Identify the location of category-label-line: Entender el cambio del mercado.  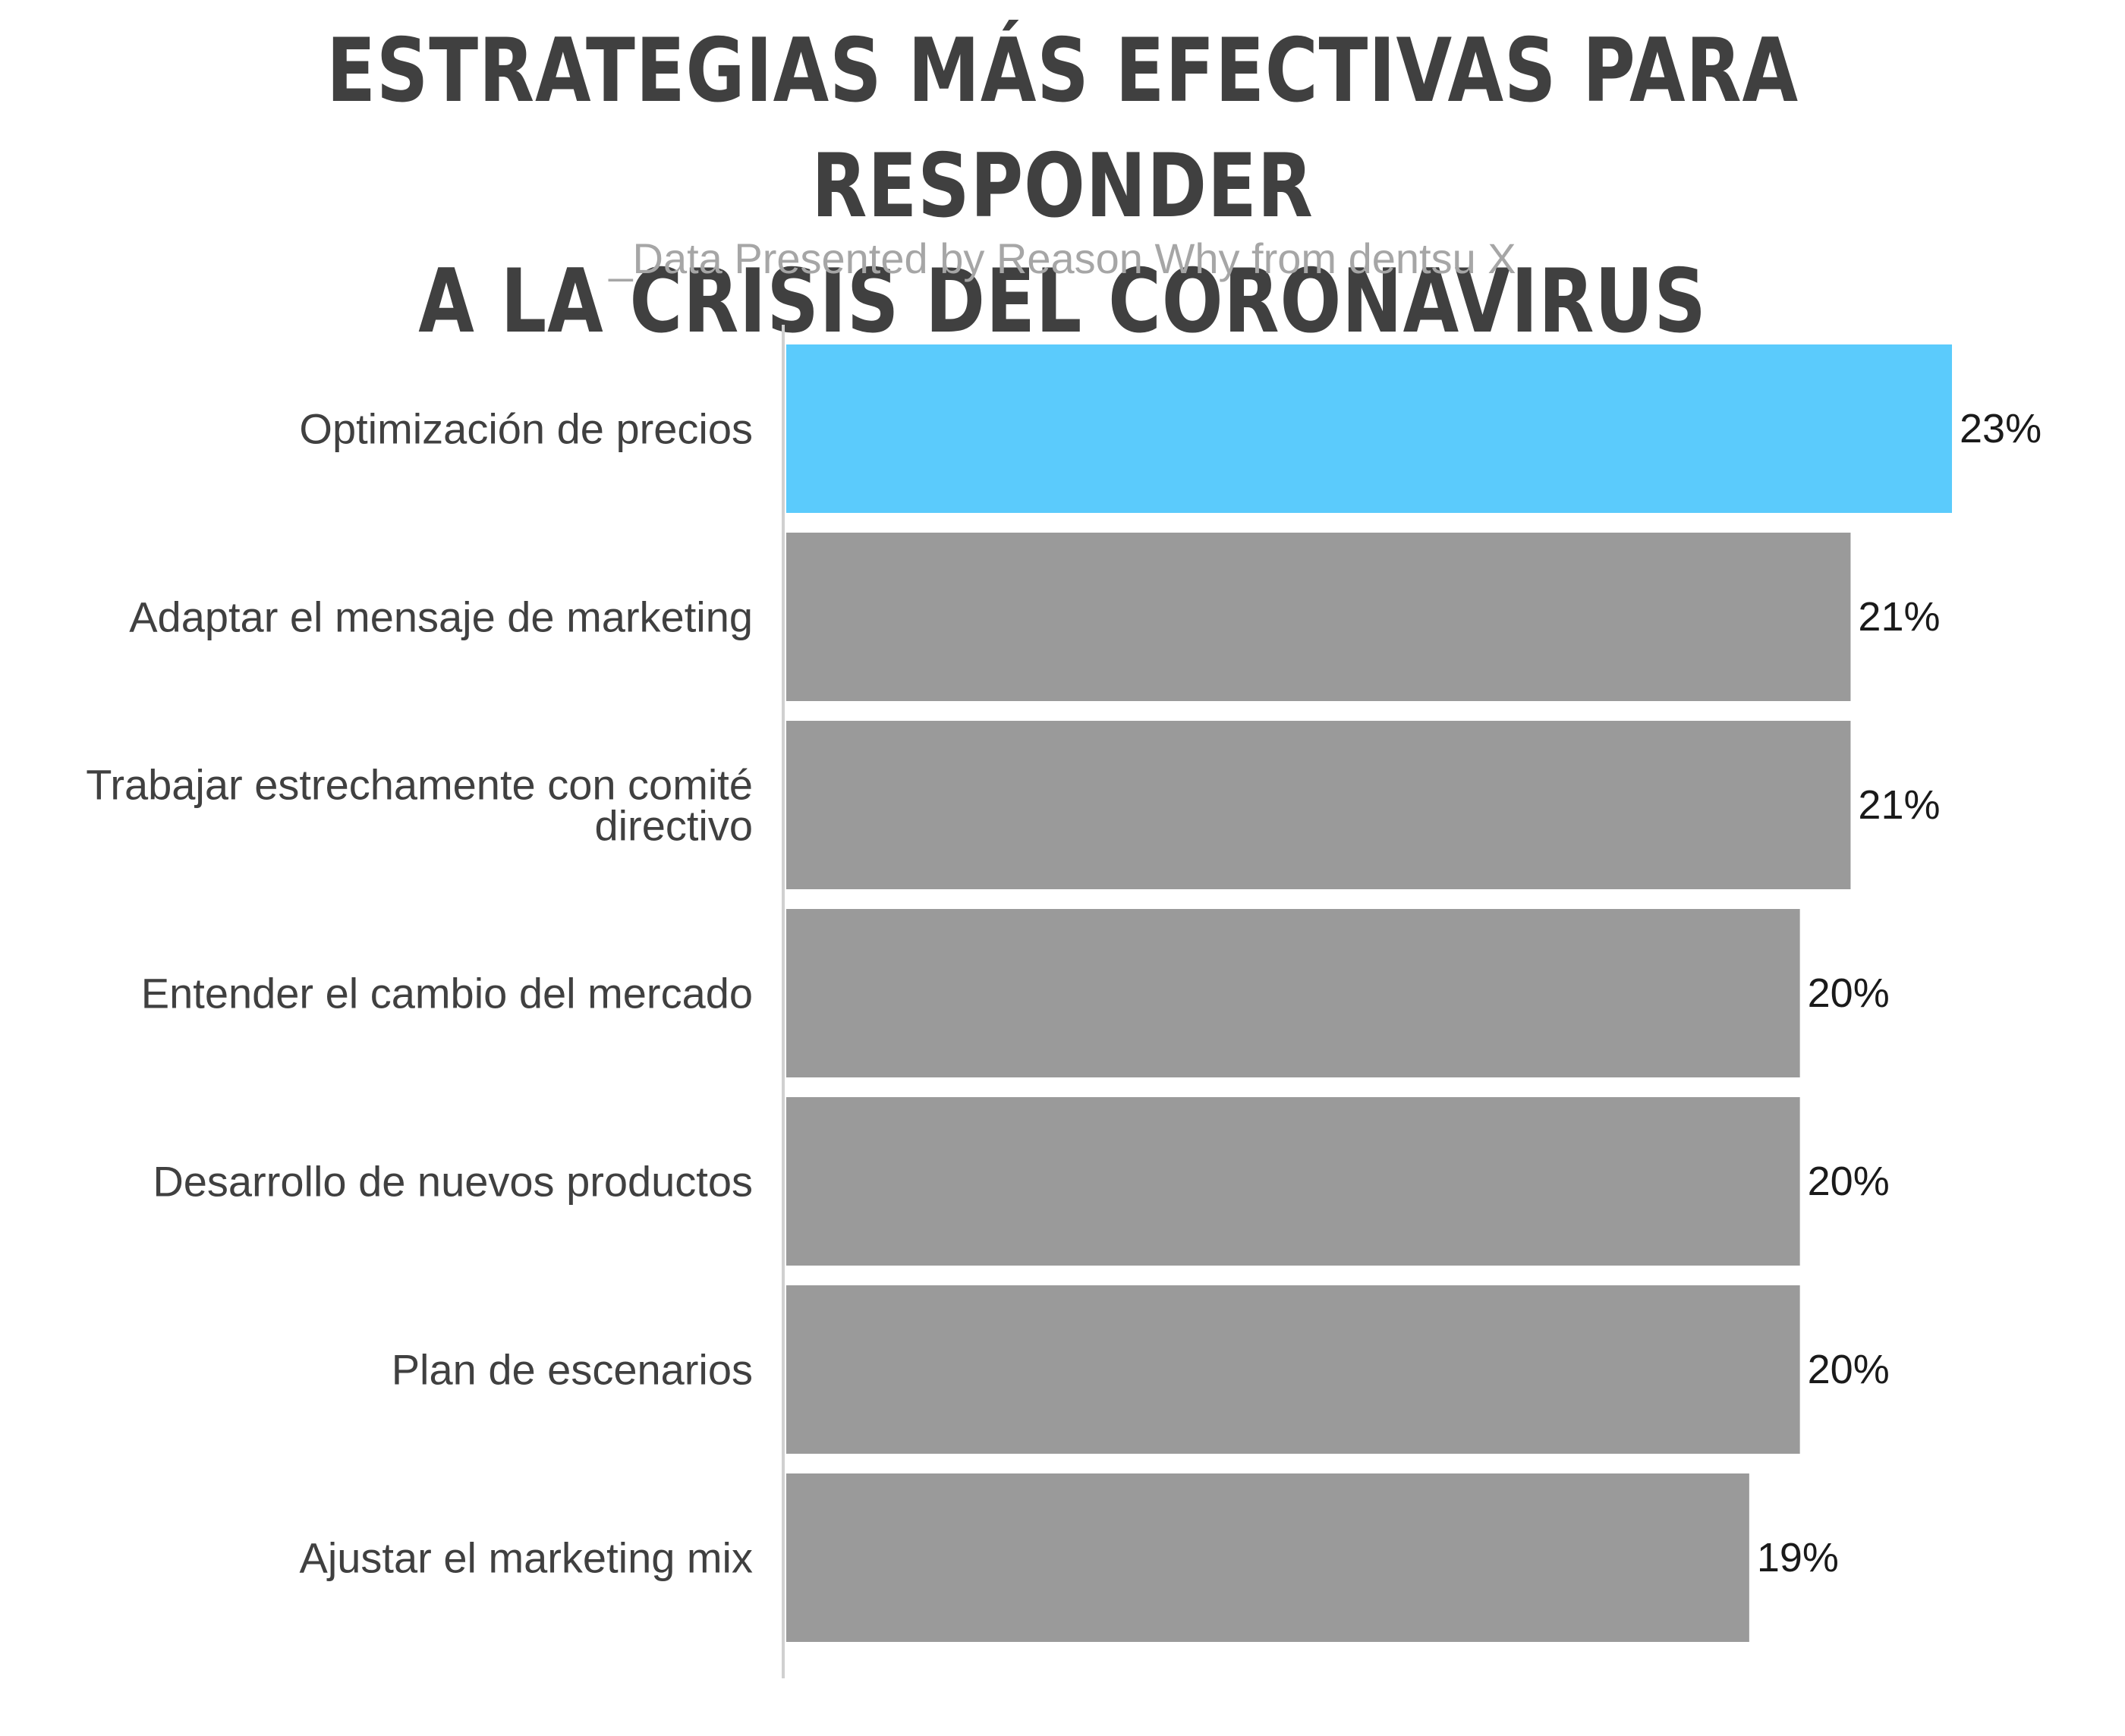
(447, 993).